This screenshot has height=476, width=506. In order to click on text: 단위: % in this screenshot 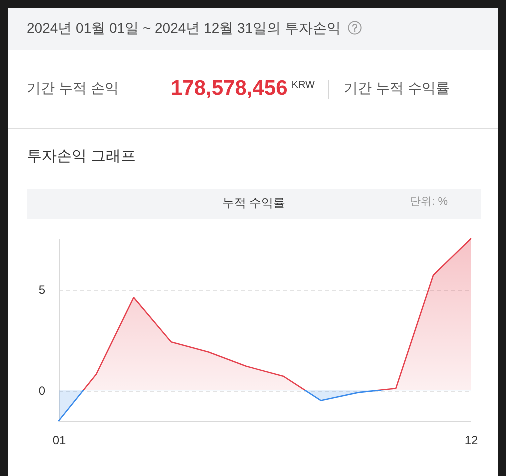, I will do `click(429, 202)`.